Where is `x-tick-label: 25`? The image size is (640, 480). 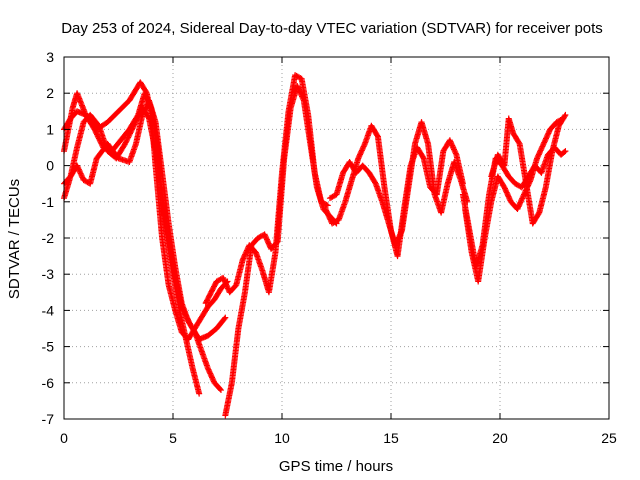
x-tick-label: 25 is located at coordinates (609, 438).